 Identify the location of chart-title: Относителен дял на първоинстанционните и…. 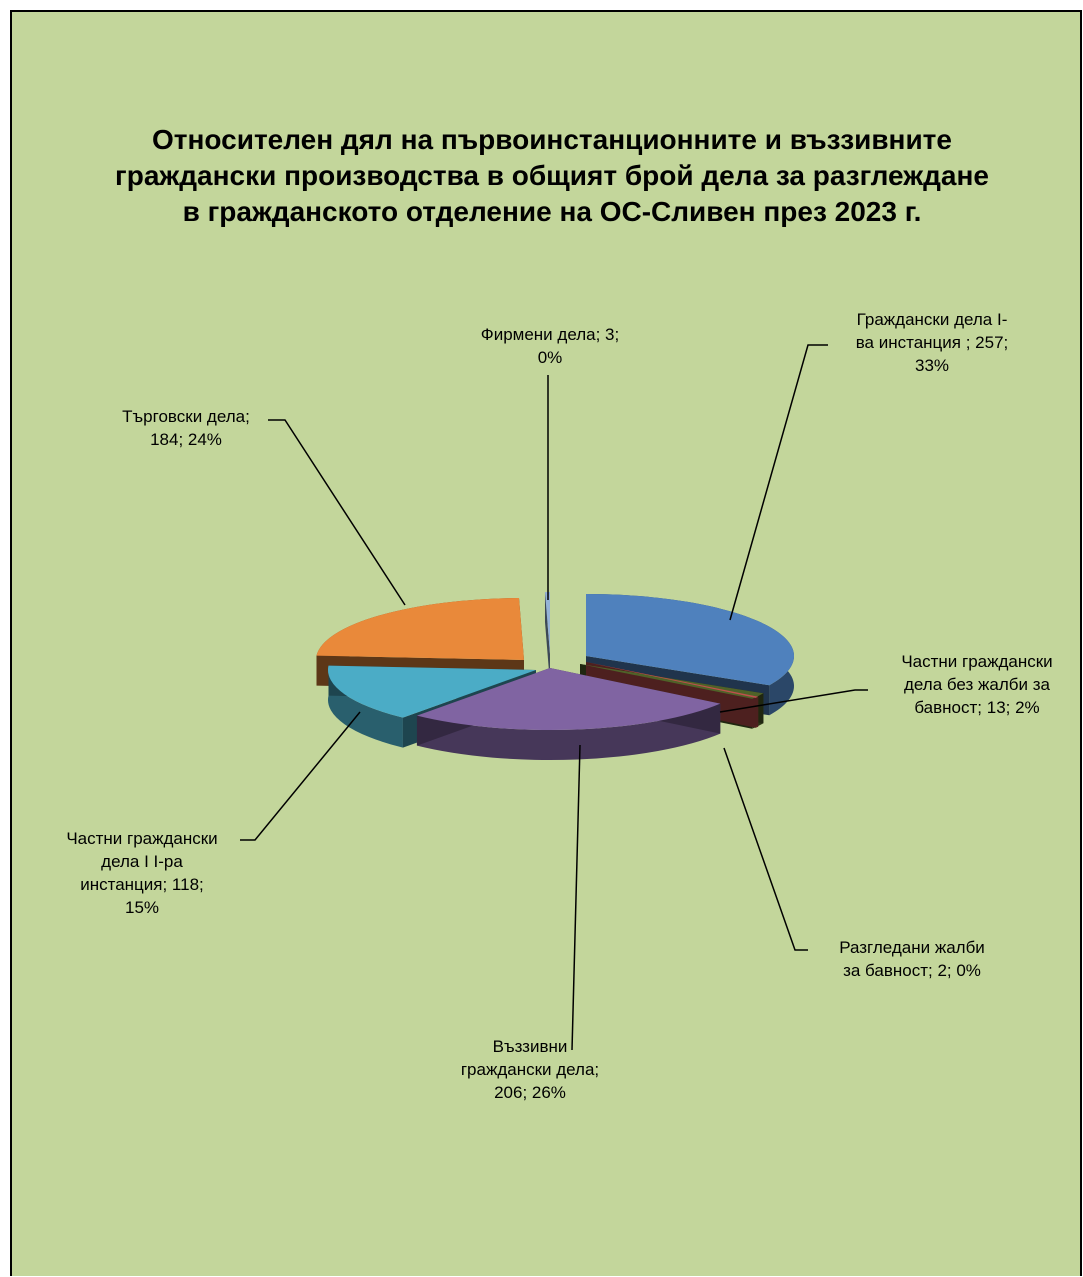
(552, 175).